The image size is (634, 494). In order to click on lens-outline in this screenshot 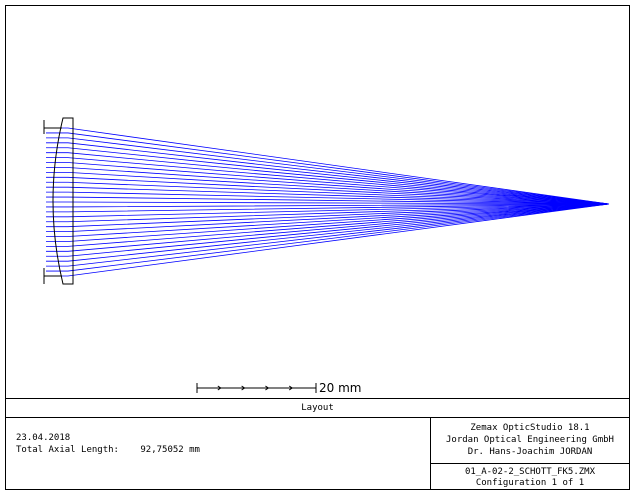, I will do `click(63, 201)`.